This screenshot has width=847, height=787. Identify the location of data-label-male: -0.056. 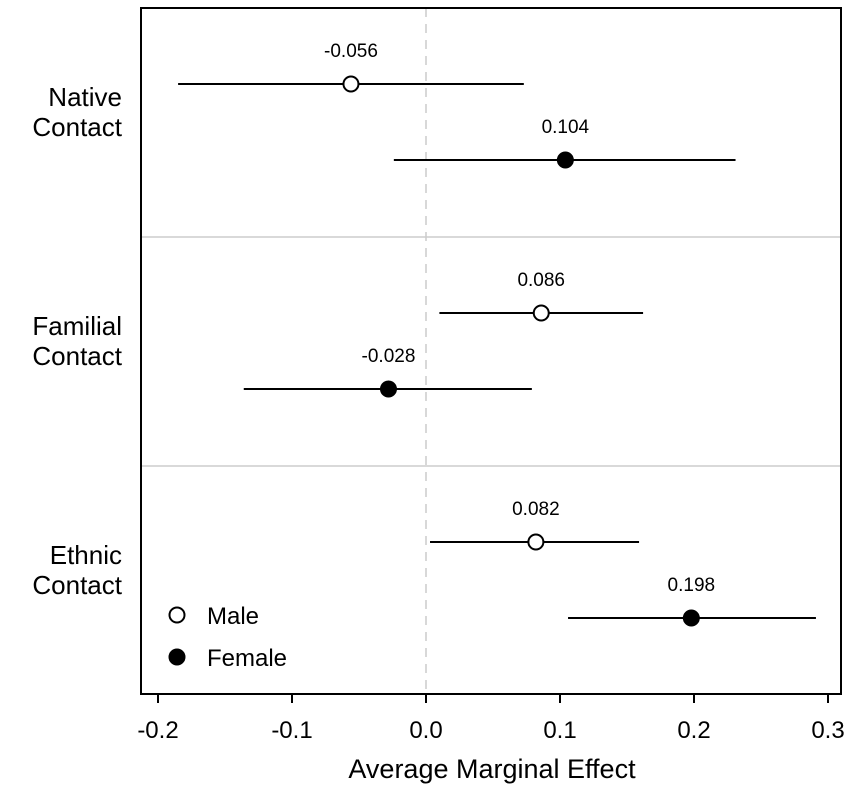
(351, 51).